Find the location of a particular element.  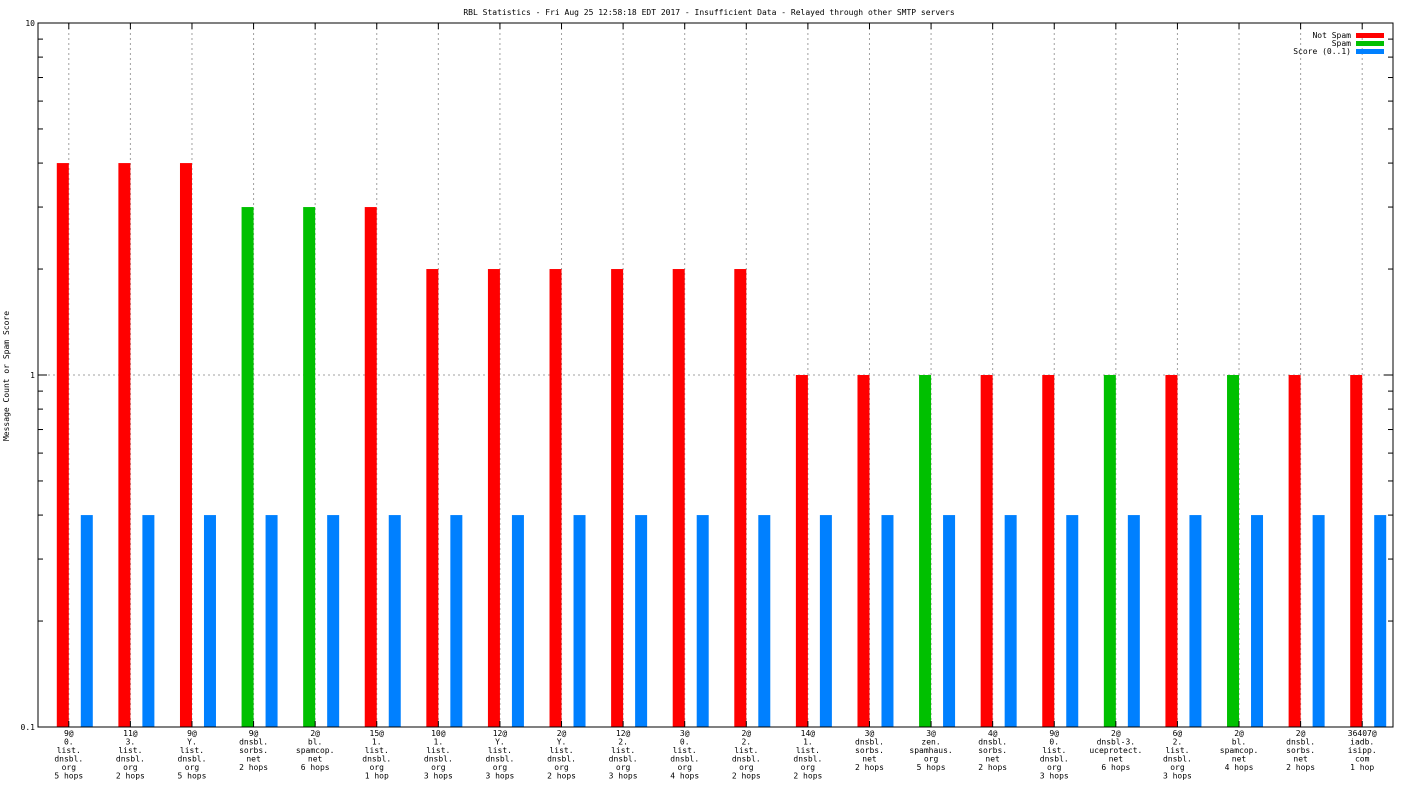

y-tick-label: 1 is located at coordinates (32, 375).